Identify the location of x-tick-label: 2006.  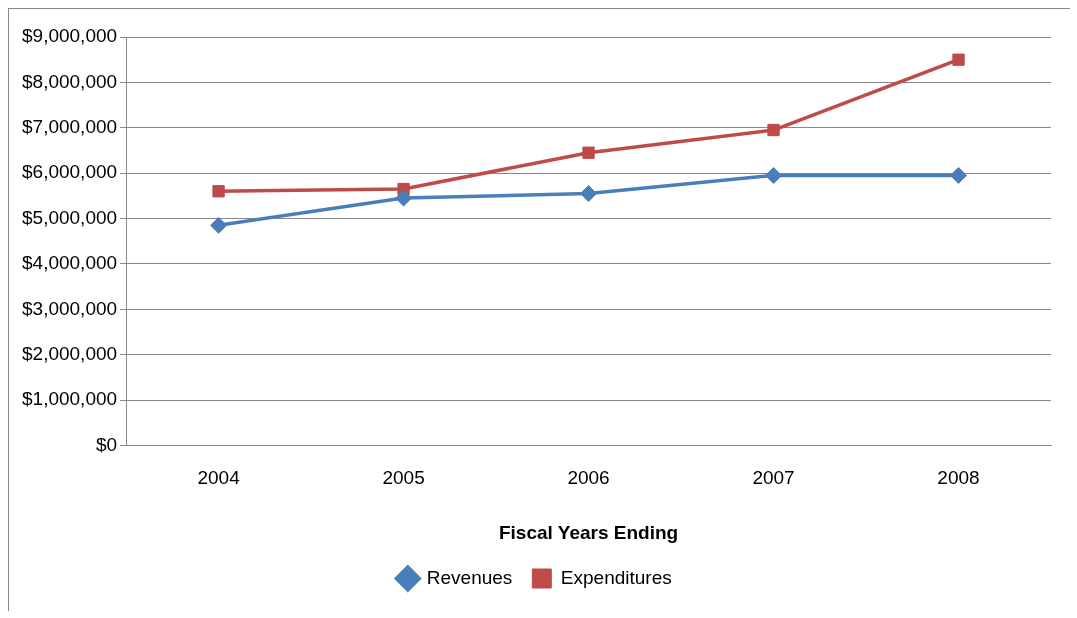
(588, 478).